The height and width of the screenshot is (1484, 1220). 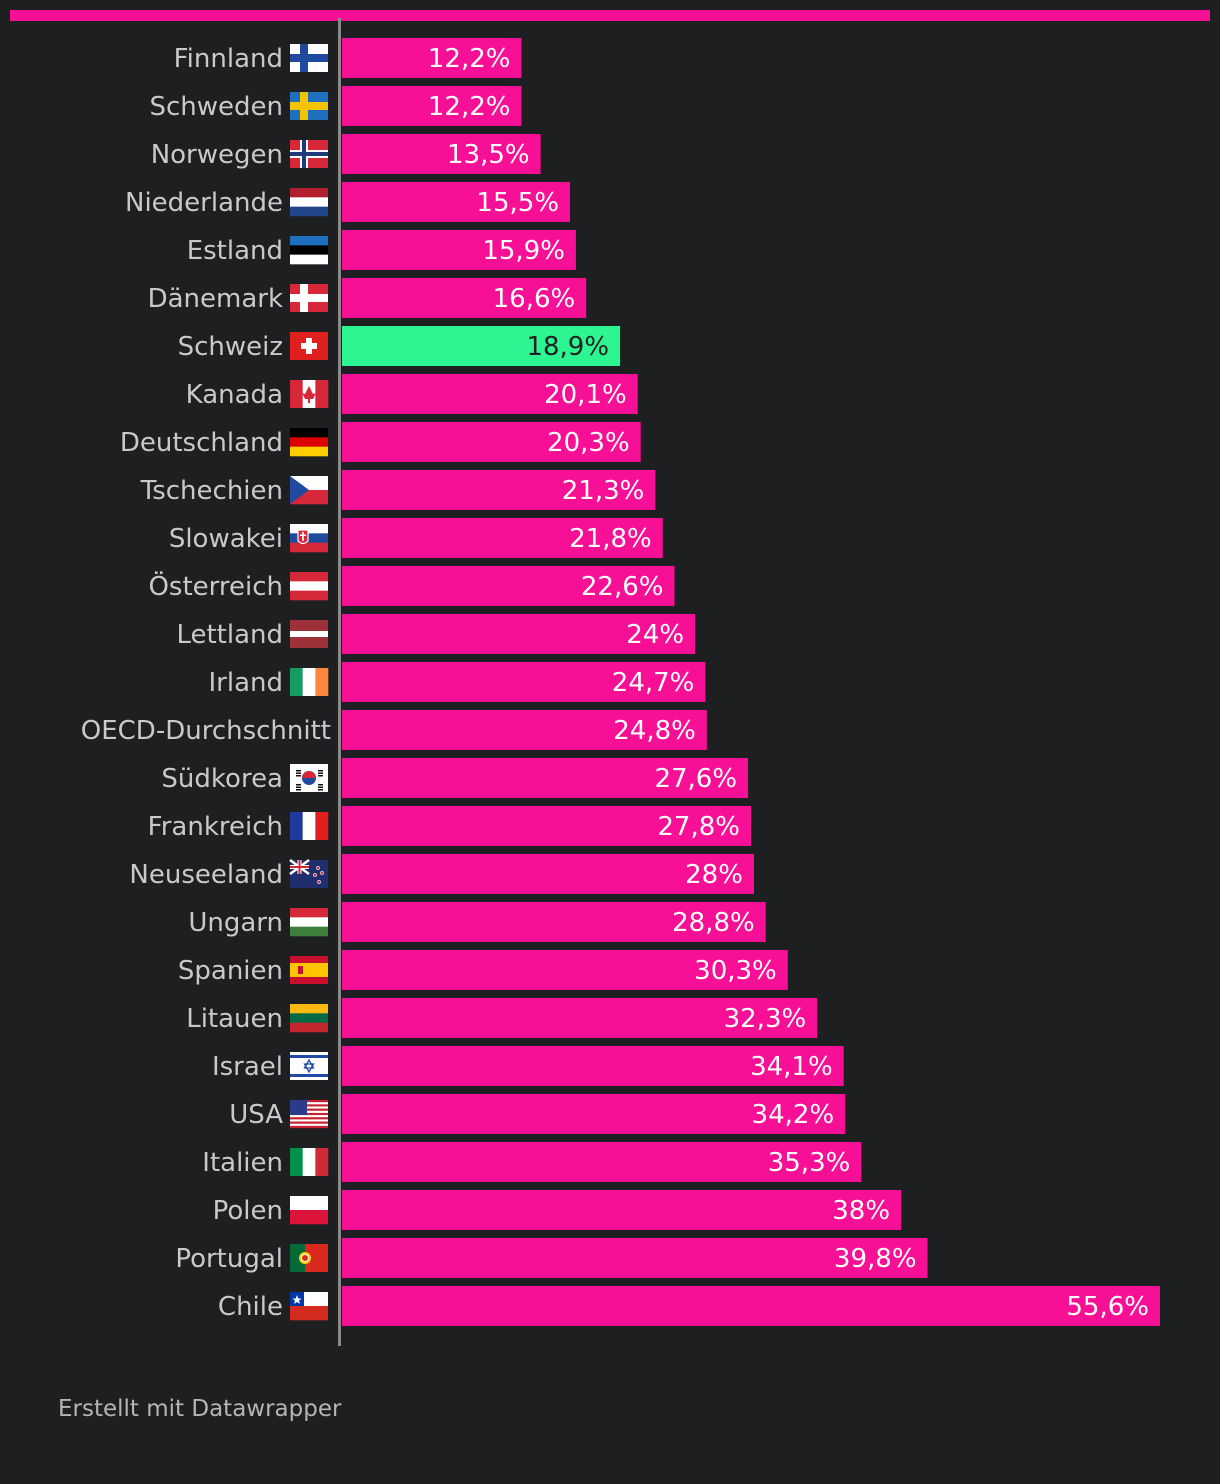 I want to click on value-label: 21,3%, so click(x=603, y=491).